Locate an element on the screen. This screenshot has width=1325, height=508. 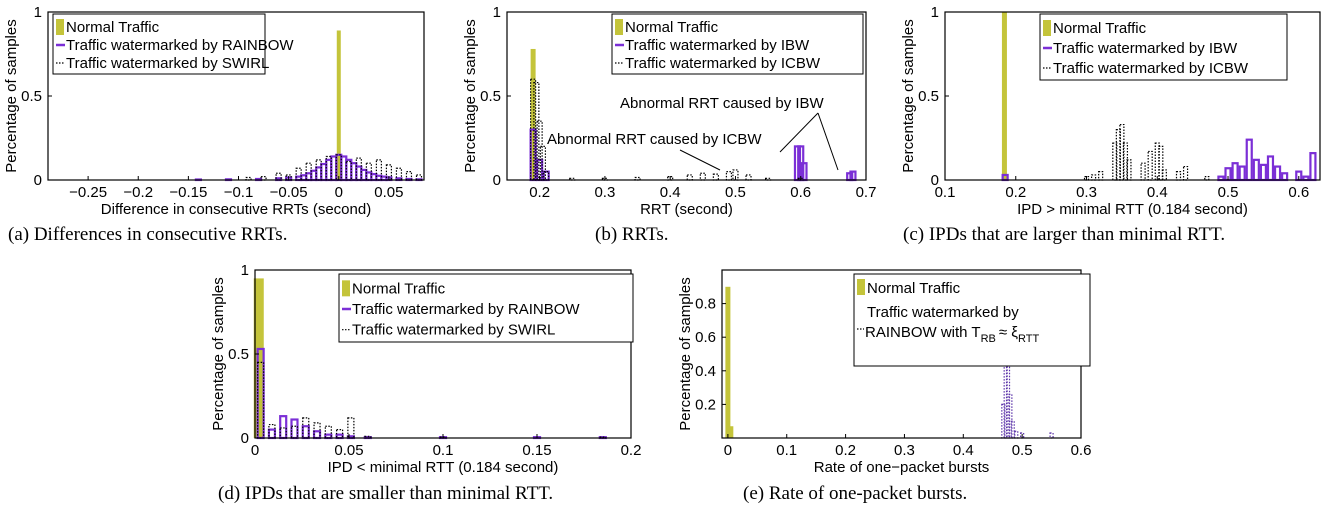
y-tick-label: 0.4 is located at coordinates (705, 371).